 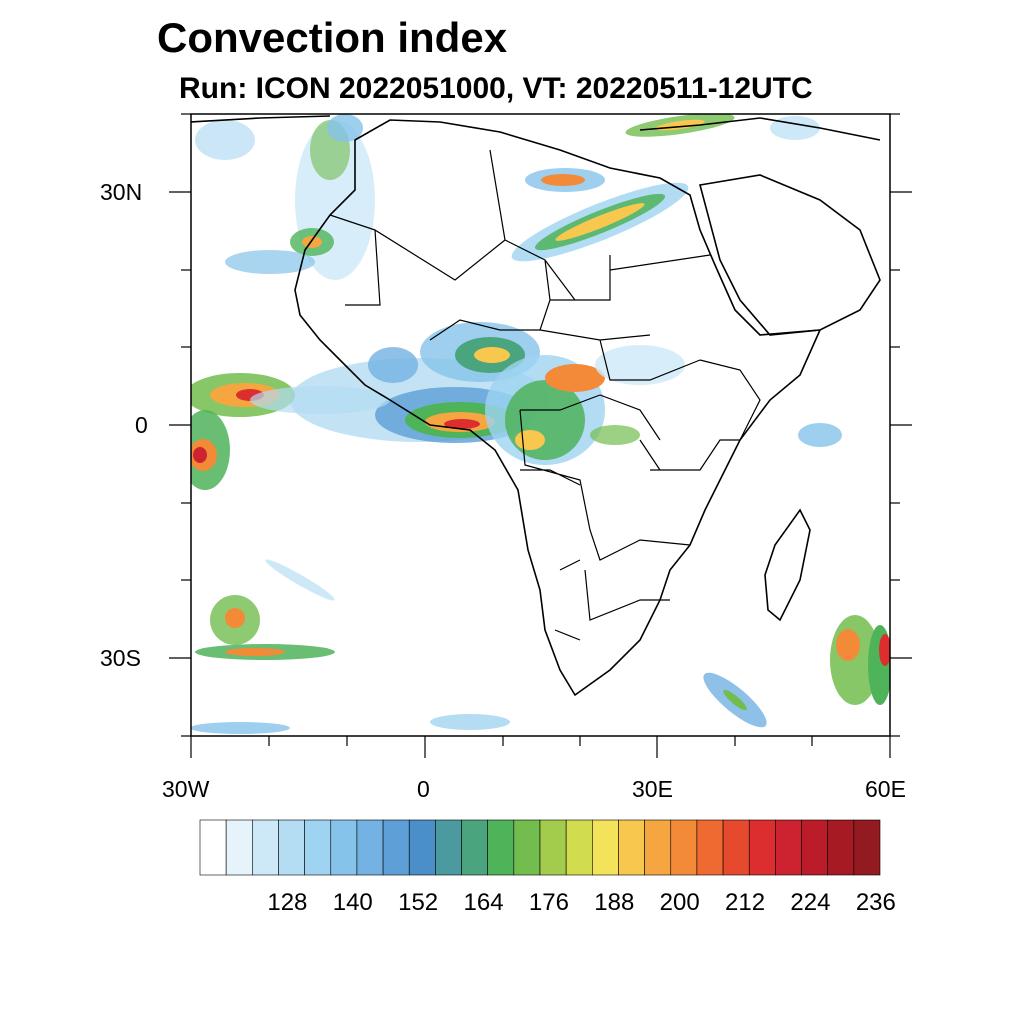 What do you see at coordinates (679, 902) in the screenshot?
I see `colorbar-label: 200` at bounding box center [679, 902].